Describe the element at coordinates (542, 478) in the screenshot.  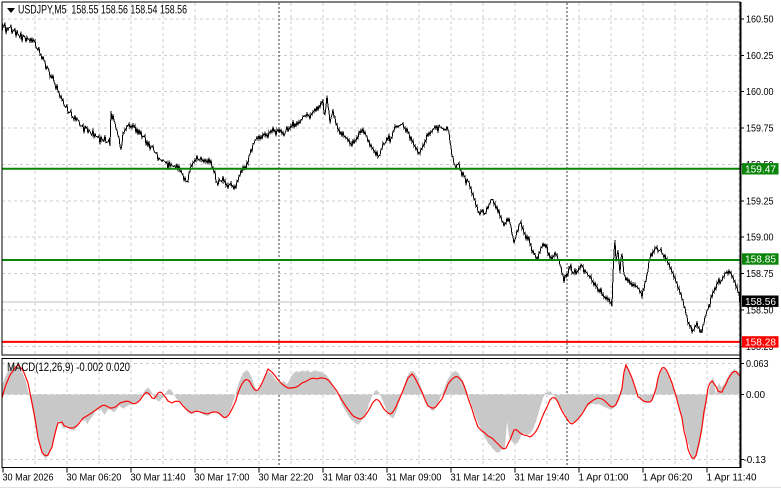
I see `svg-text: 31 Mar 19:40` at that location.